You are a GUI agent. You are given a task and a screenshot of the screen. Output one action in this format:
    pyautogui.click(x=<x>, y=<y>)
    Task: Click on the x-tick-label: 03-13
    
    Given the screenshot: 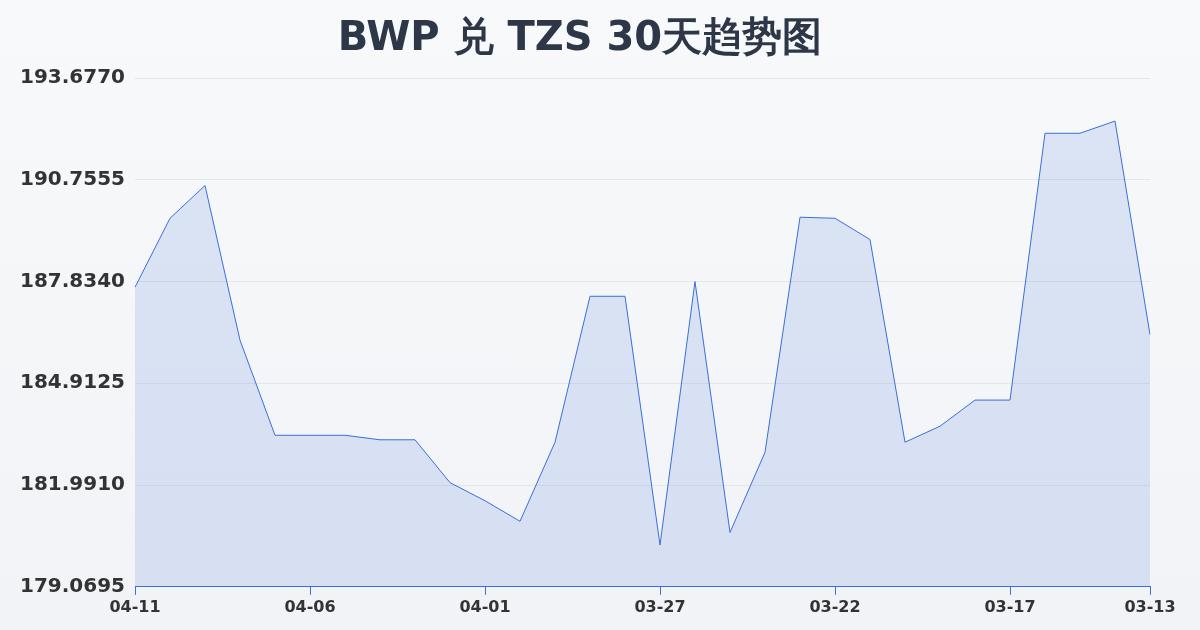 What is the action you would take?
    pyautogui.click(x=1150, y=606)
    